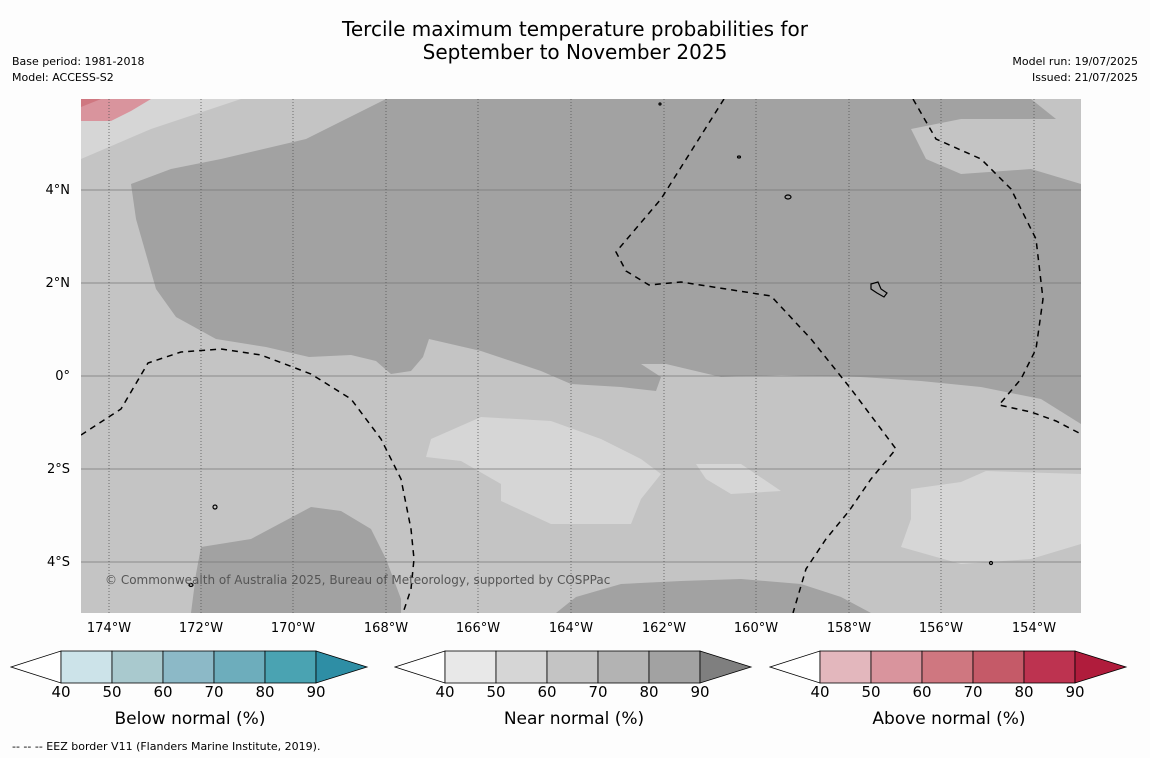 The height and width of the screenshot is (758, 1150). Describe the element at coordinates (571, 628) in the screenshot. I see `lon-tick-164w: 164°W` at that location.